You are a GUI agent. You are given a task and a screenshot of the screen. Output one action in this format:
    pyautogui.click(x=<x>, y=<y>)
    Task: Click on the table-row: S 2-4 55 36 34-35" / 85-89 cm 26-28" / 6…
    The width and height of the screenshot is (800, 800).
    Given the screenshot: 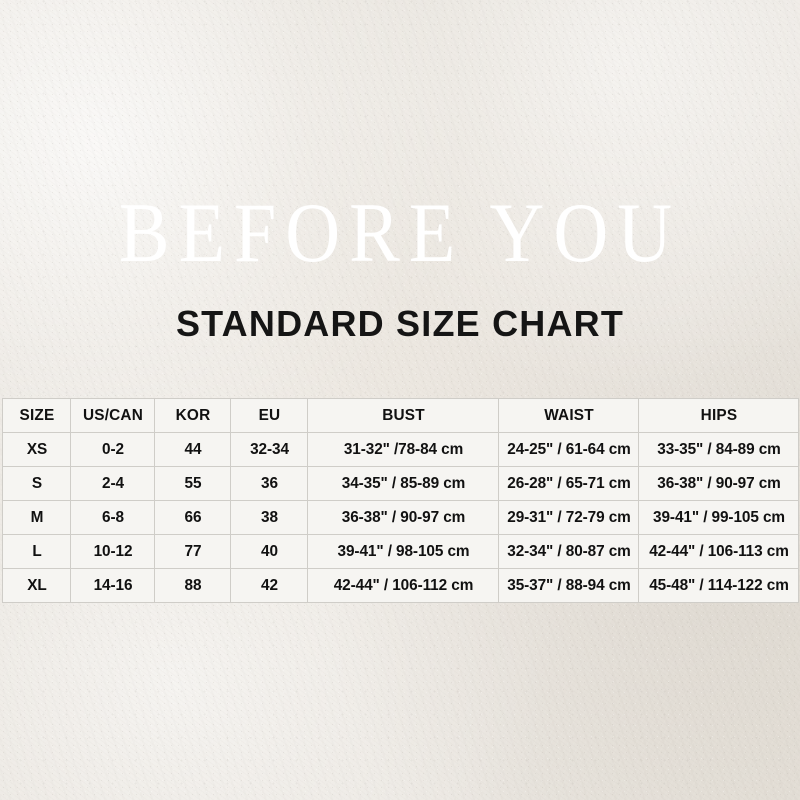 What is the action you would take?
    pyautogui.click(x=401, y=483)
    